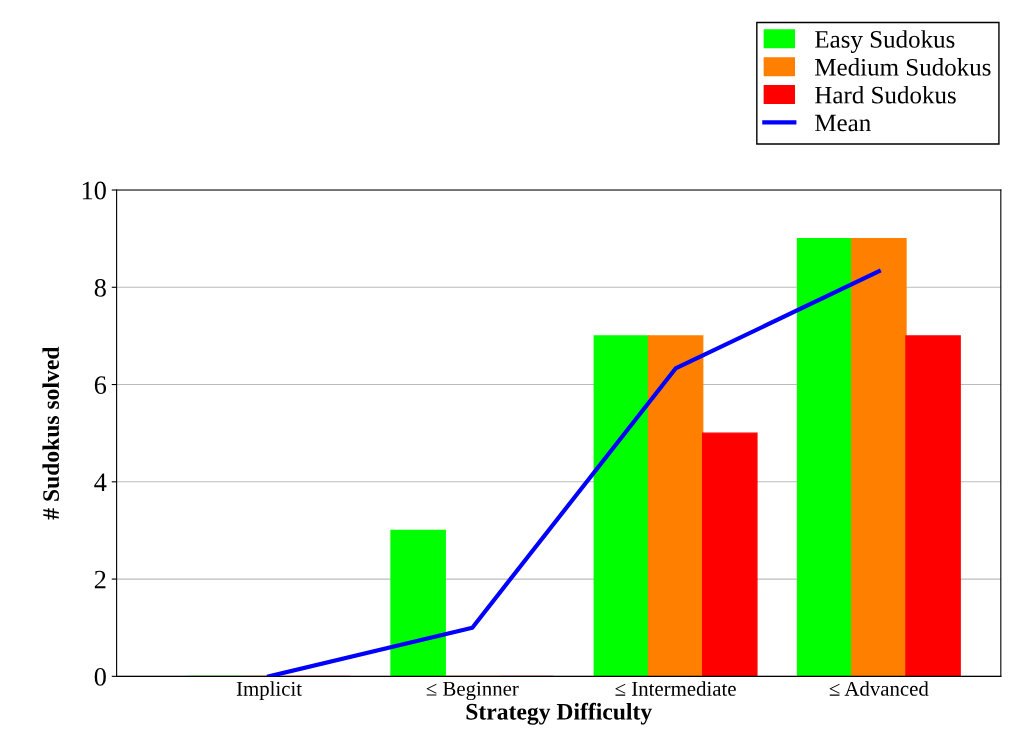  What do you see at coordinates (51, 433) in the screenshot?
I see `y-axis-title: # Sudokus solved` at bounding box center [51, 433].